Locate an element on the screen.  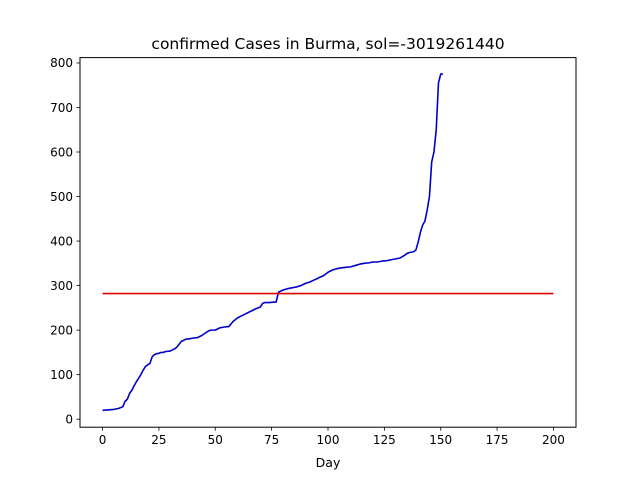
x-tick-label: 125 is located at coordinates (384, 440).